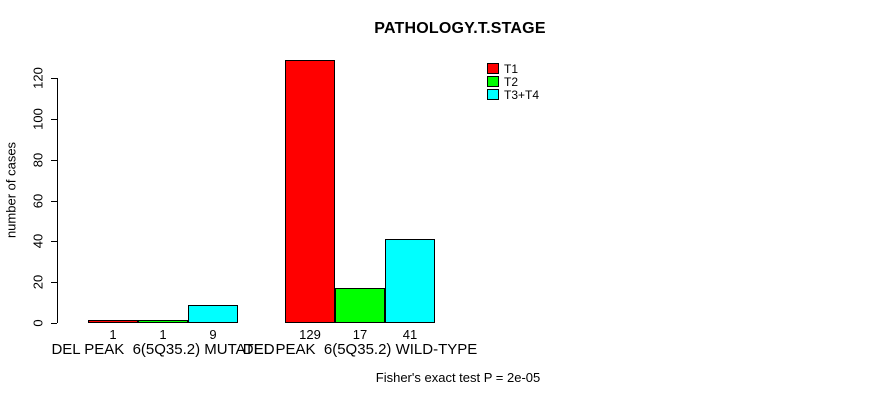 The width and height of the screenshot is (890, 400). Describe the element at coordinates (410, 334) in the screenshot. I see `bar-value-label: 41` at that location.